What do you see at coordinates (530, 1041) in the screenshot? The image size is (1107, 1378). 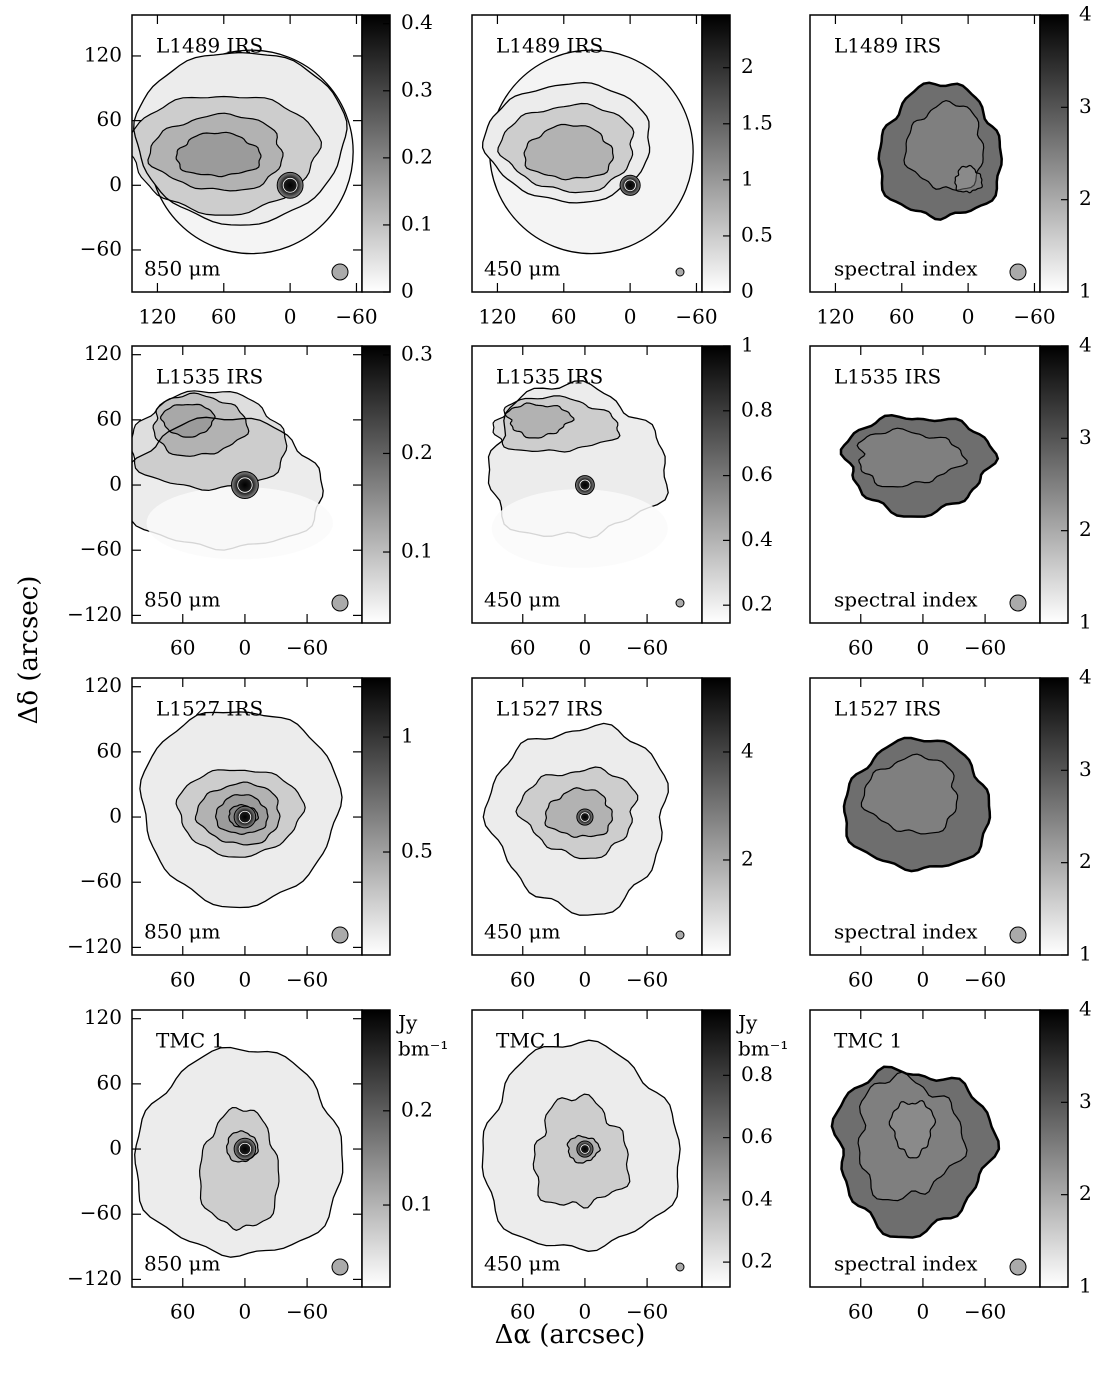 I see `source-name: TMC 1` at bounding box center [530, 1041].